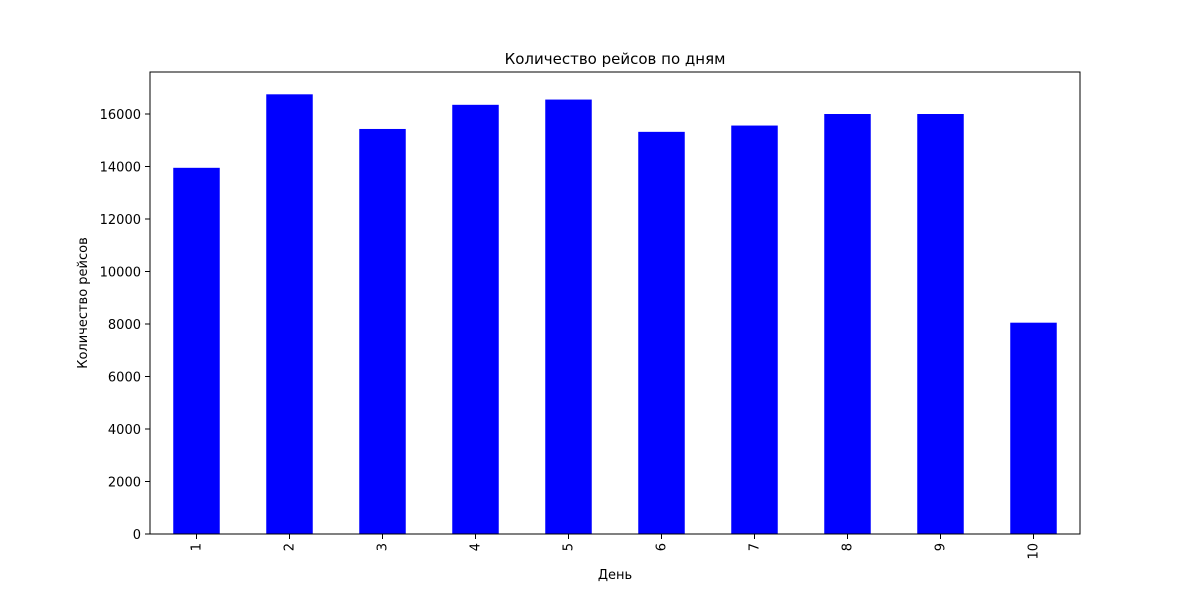 Image resolution: width=1200 pixels, height=600 pixels. I want to click on y-tick-label: 4000, so click(124, 430).